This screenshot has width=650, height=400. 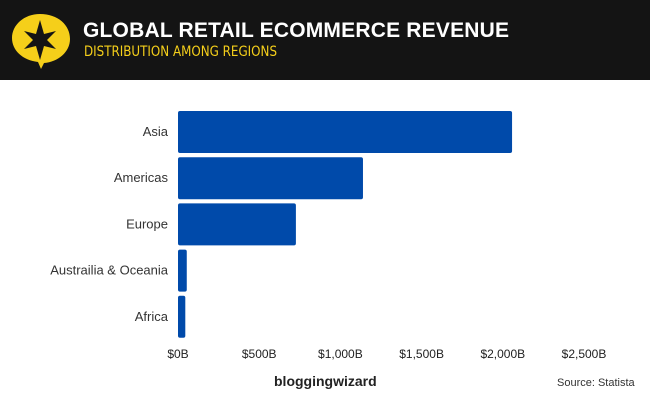 I want to click on category-label: Africa, so click(x=152, y=316).